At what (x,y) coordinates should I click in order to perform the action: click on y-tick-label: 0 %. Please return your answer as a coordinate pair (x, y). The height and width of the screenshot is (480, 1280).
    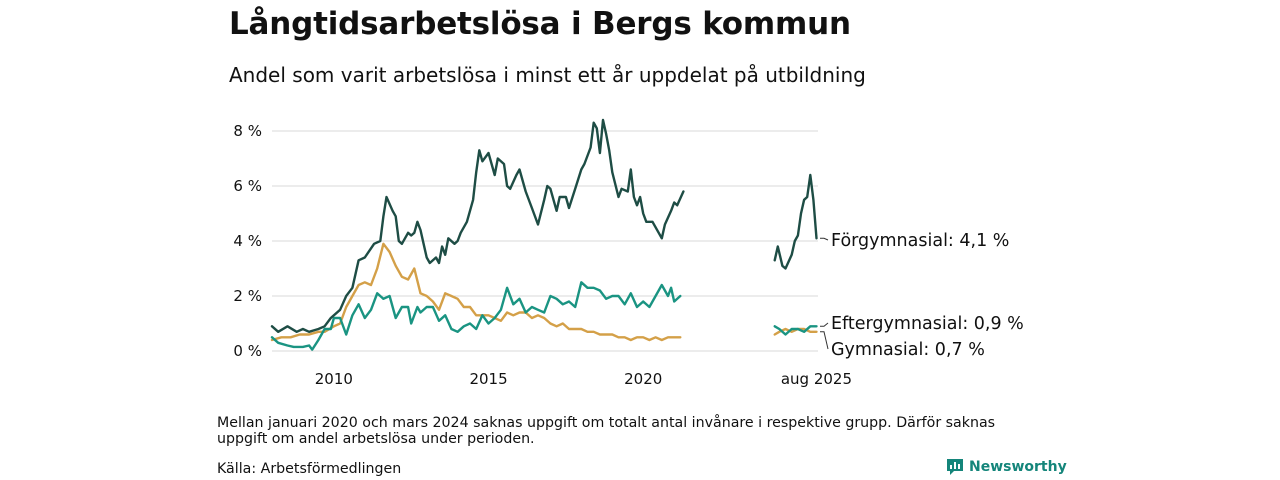
    Looking at the image, I should click on (247, 351).